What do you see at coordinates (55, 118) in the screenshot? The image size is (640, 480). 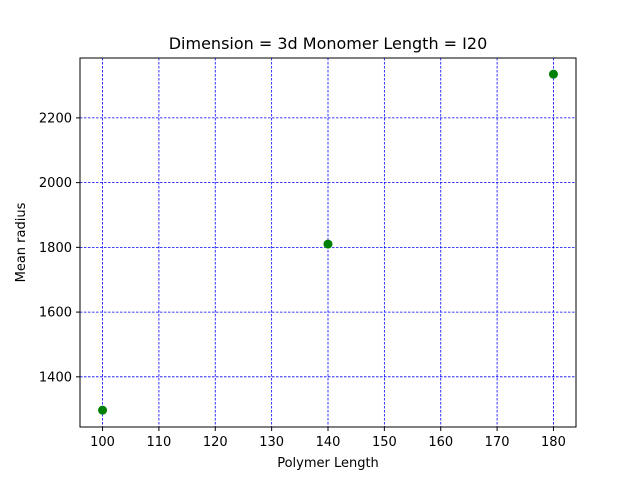 I see `y-tick-label: 2200` at bounding box center [55, 118].